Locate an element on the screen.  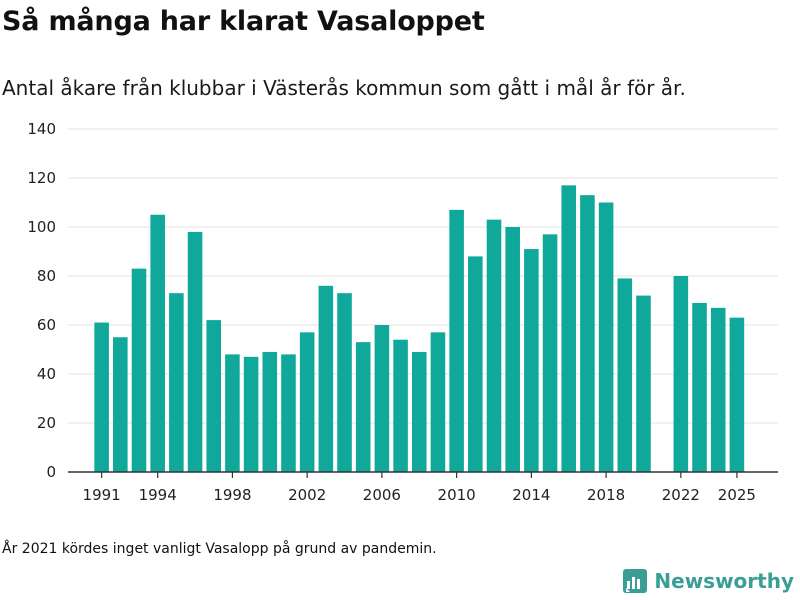
x-tick-label: 2018 is located at coordinates (606, 495).